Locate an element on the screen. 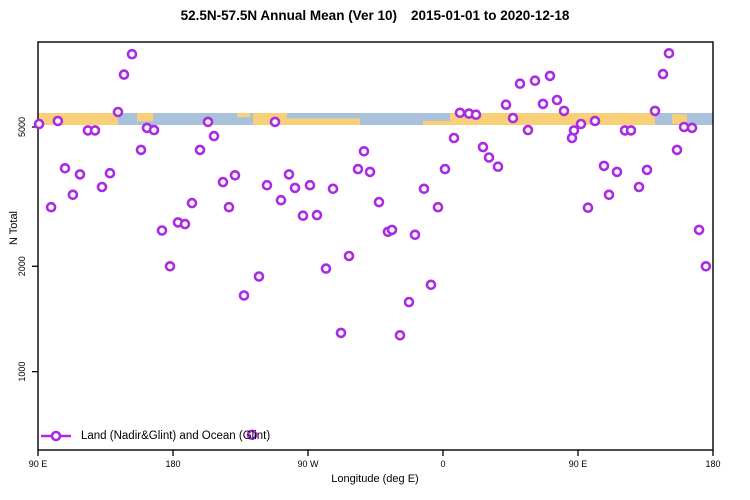 The width and height of the screenshot is (750, 500). y-tick-label: 2000 is located at coordinates (22, 266).